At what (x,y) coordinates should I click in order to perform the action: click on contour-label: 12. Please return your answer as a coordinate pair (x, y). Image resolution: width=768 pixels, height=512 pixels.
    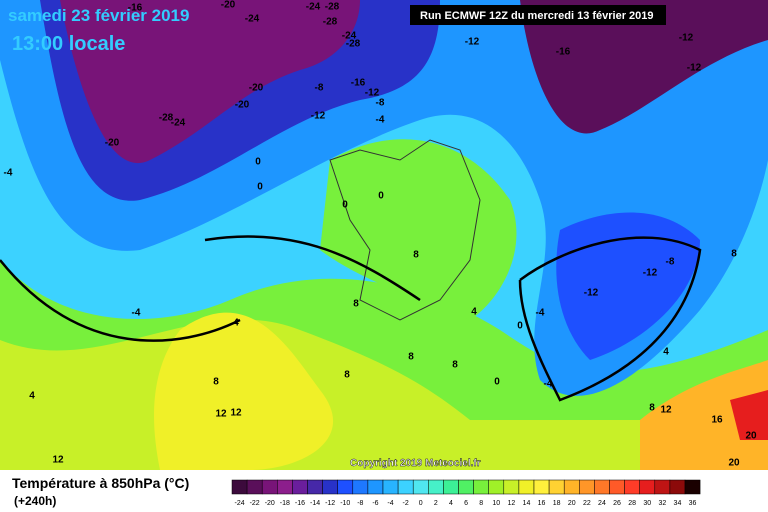
    Looking at the image, I should click on (221, 414).